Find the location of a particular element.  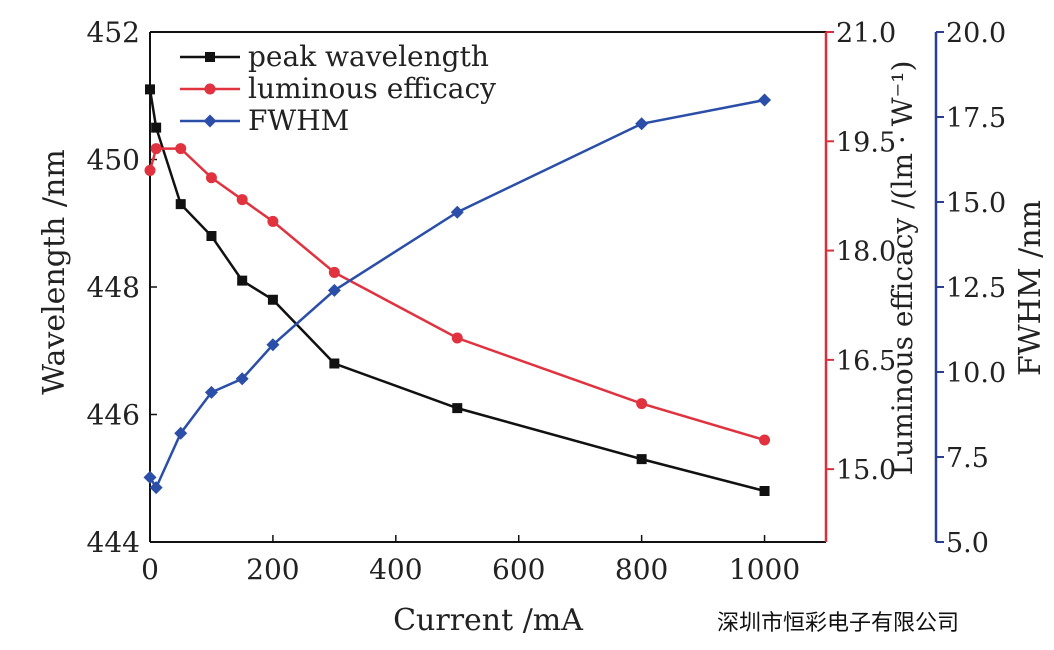

x-tick-label: 1000 is located at coordinates (764, 569).